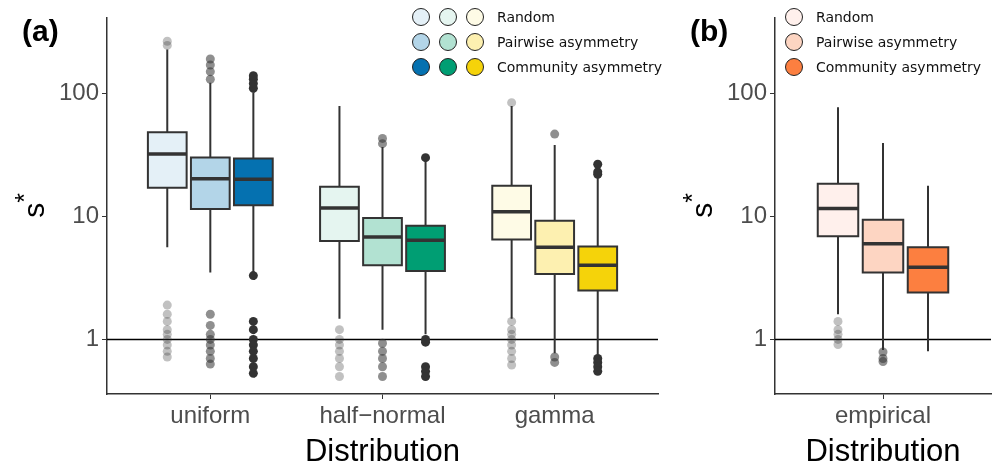 This screenshot has height=471, width=1003. I want to click on chart-title: (b), so click(709, 31).